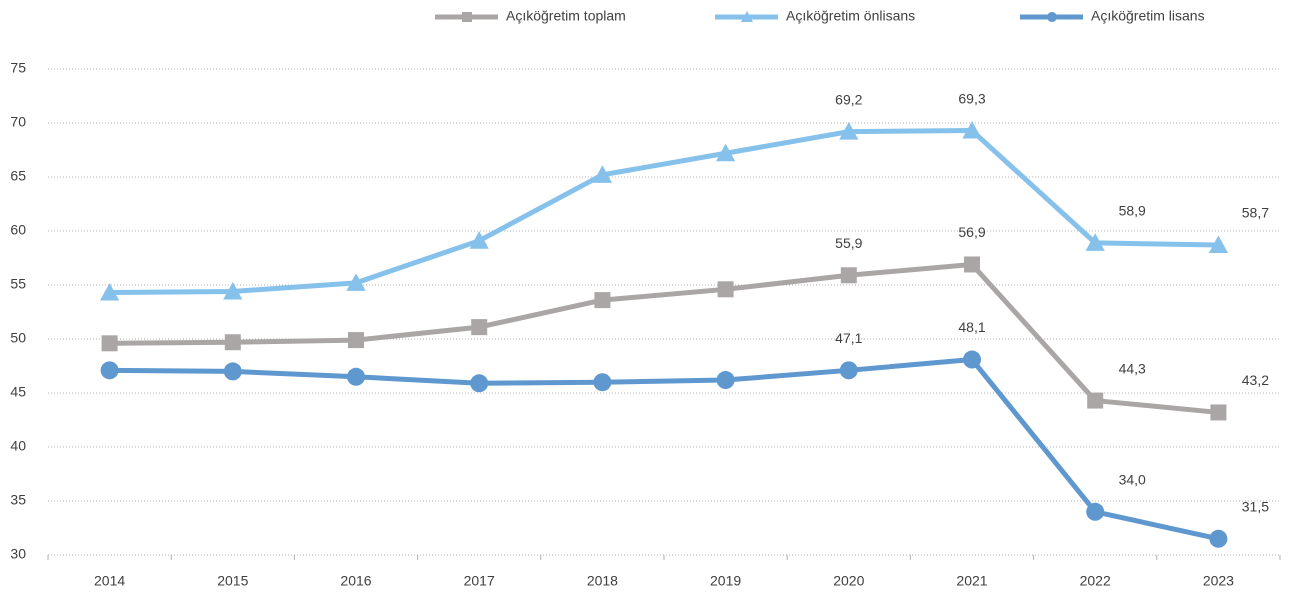 Image resolution: width=1294 pixels, height=598 pixels. Describe the element at coordinates (18, 392) in the screenshot. I see `y-tick-label: 45` at that location.